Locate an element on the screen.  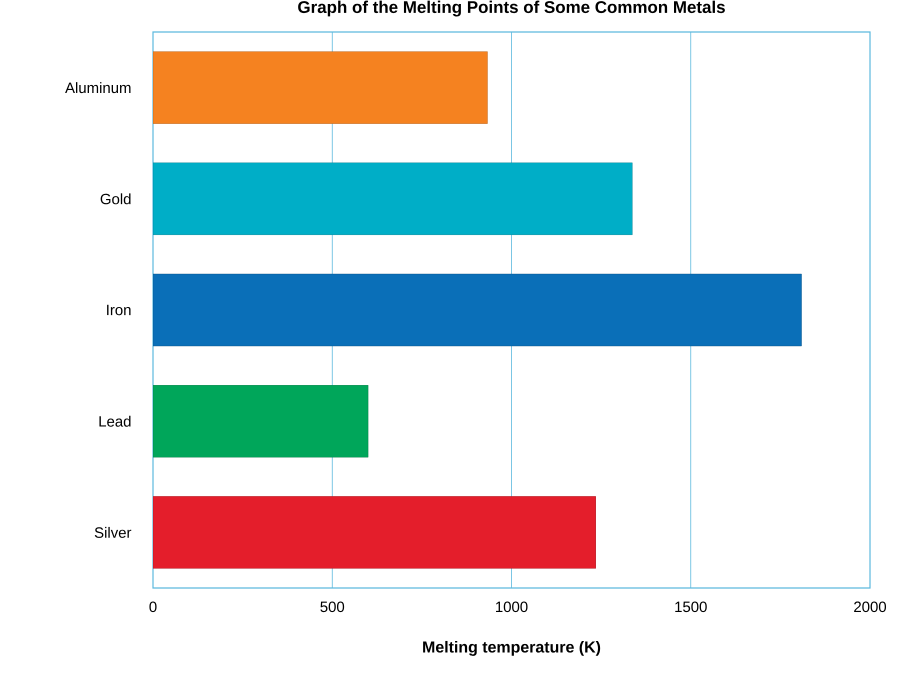
x-tick-label: 1000 is located at coordinates (512, 607).